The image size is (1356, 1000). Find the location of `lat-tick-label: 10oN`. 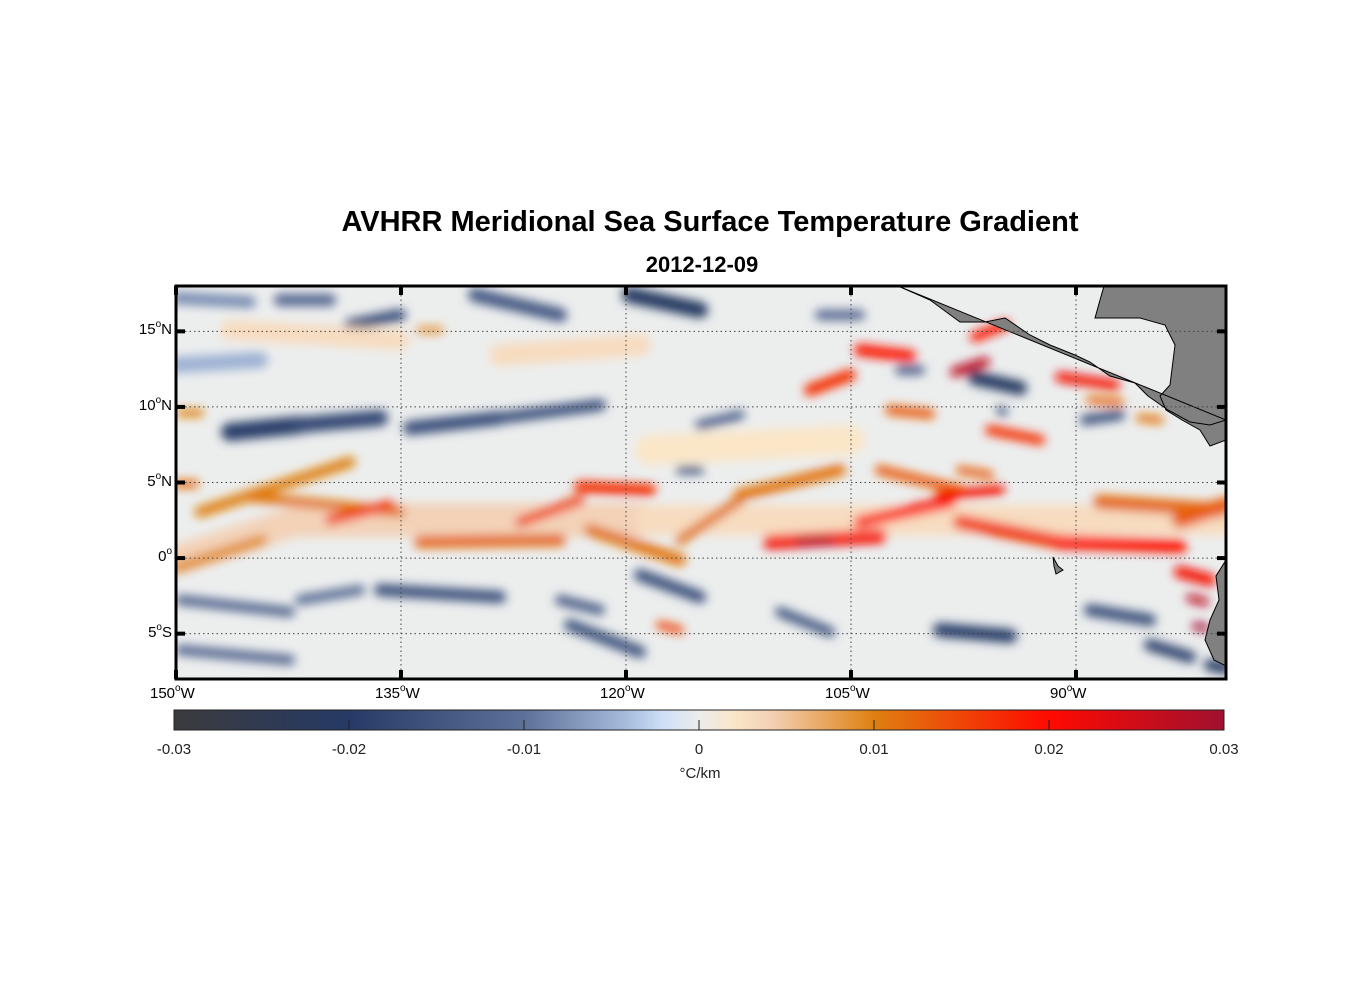

lat-tick-label: 10oN is located at coordinates (155, 404).